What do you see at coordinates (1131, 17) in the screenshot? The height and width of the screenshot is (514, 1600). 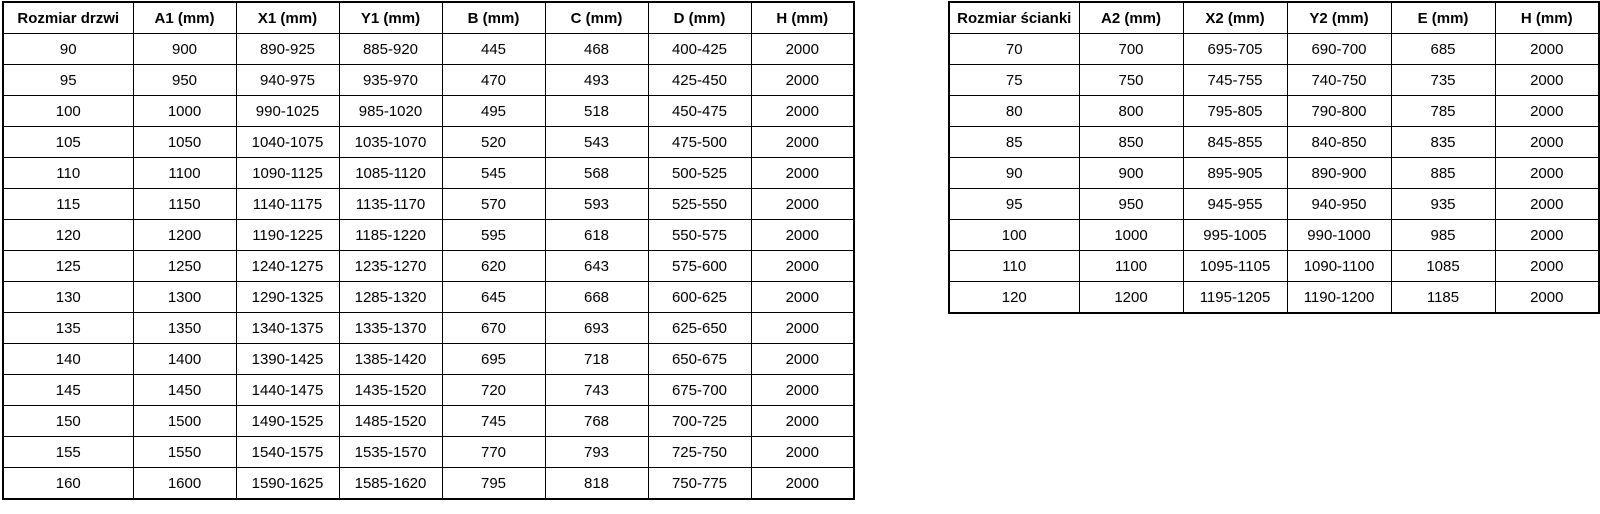 I see `header-cell: A2 (mm)` at bounding box center [1131, 17].